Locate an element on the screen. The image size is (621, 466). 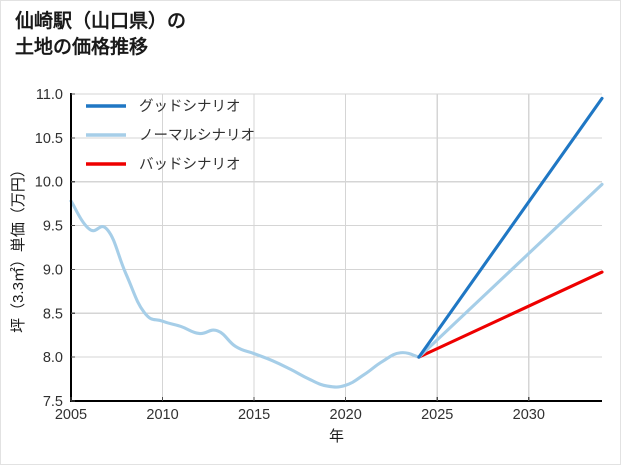
x-tick-label: 2010 is located at coordinates (162, 415).